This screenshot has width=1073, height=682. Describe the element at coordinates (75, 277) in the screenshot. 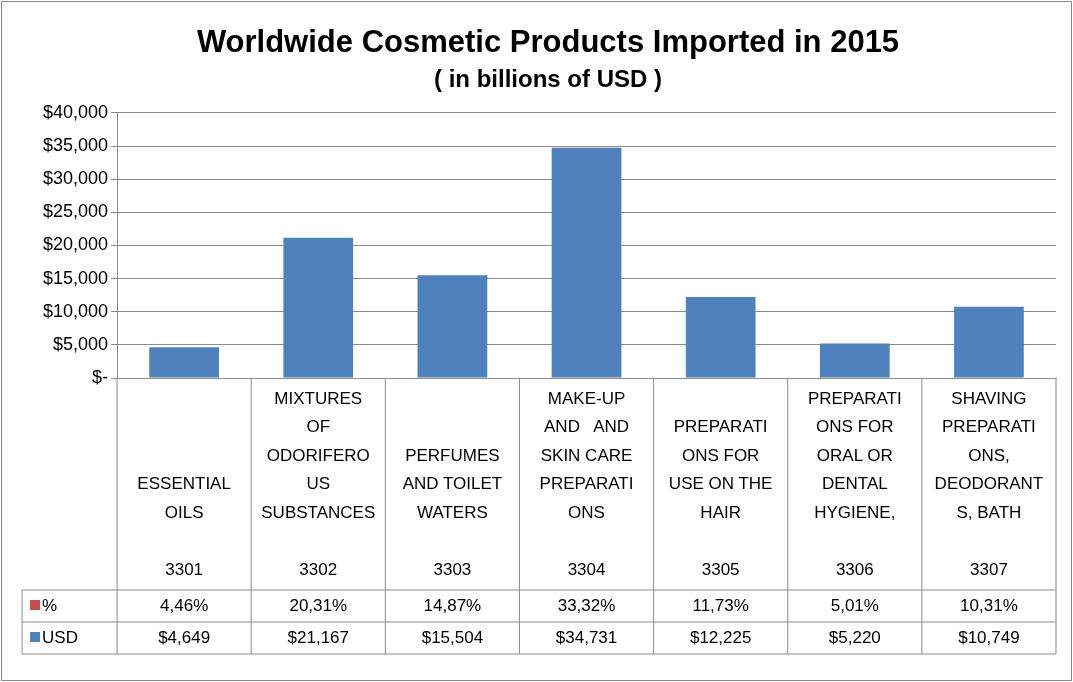

I see `y-tick-label: $15,000` at that location.